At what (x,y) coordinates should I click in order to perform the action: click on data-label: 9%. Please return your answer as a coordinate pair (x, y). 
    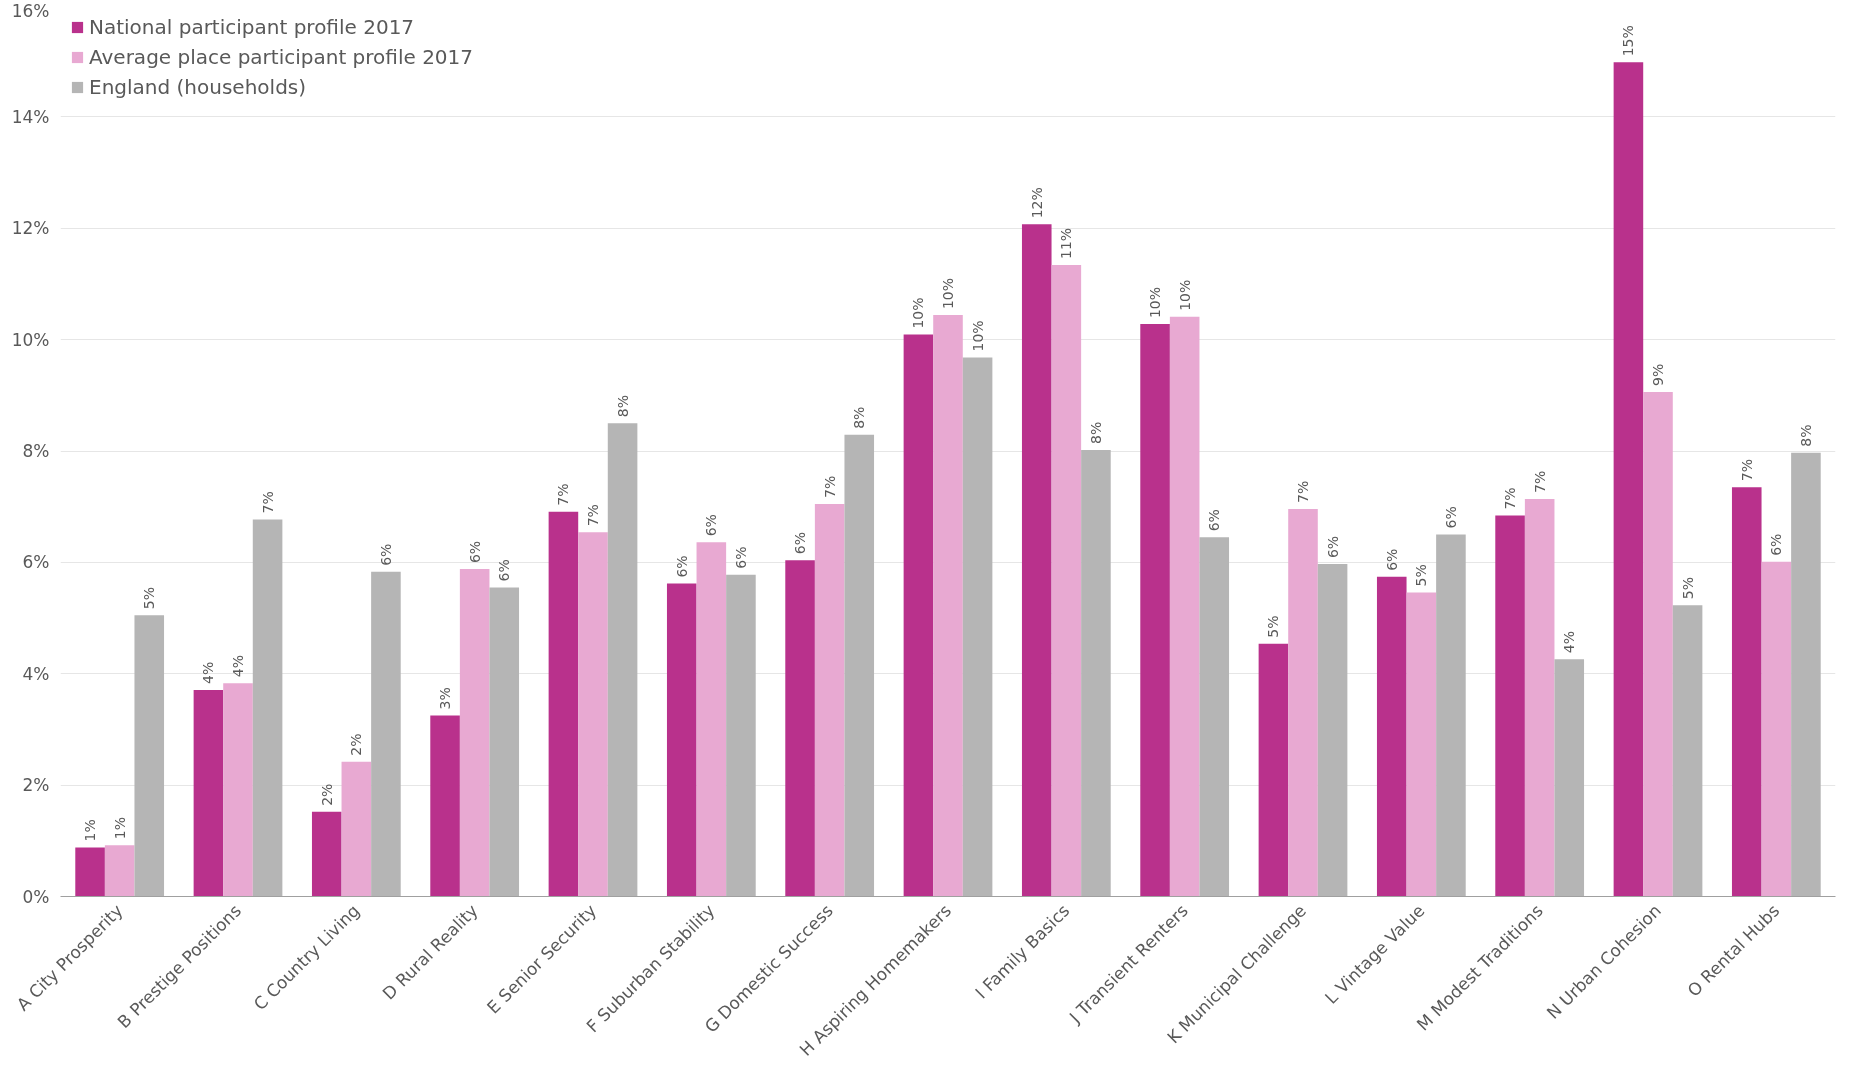
    Looking at the image, I should click on (1658, 374).